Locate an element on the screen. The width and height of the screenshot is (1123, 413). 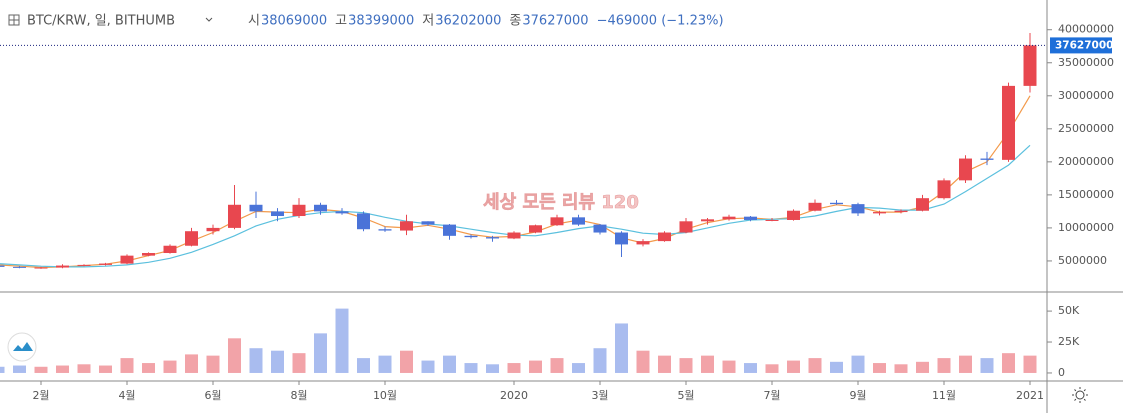
y-tick-label: 25000000 is located at coordinates (1086, 128).